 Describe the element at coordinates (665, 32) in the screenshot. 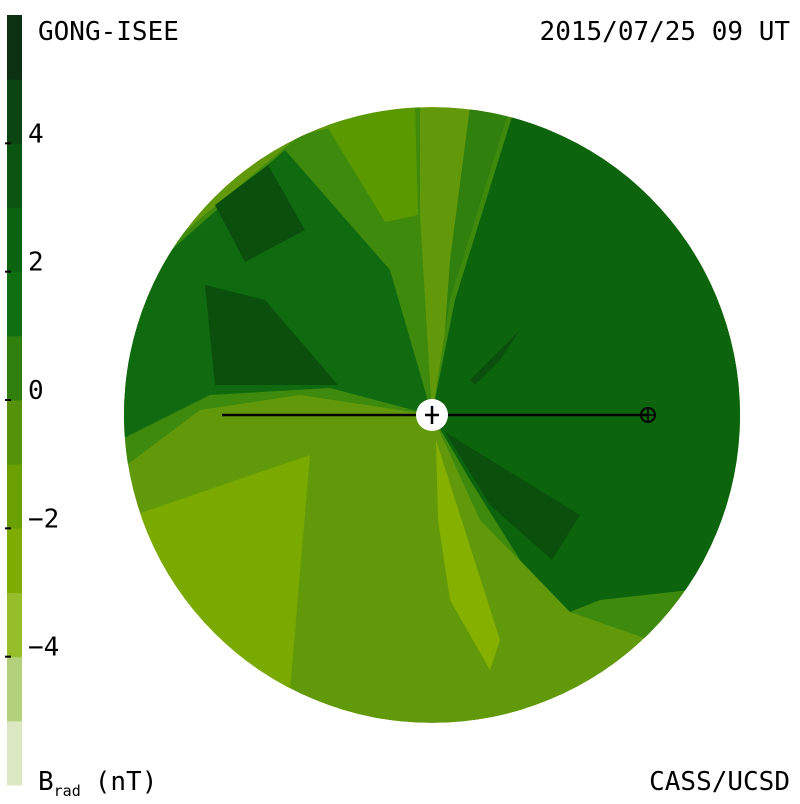

I see `date-label: 2015/07/25 09 UT` at that location.